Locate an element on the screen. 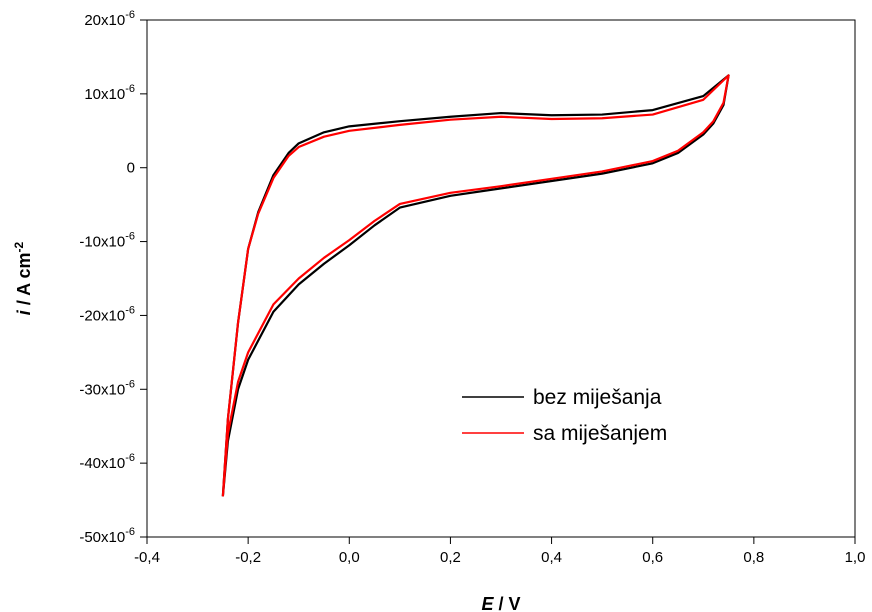 The width and height of the screenshot is (872, 612). legend: bez miješanja sa miješanjem is located at coordinates (564, 415).